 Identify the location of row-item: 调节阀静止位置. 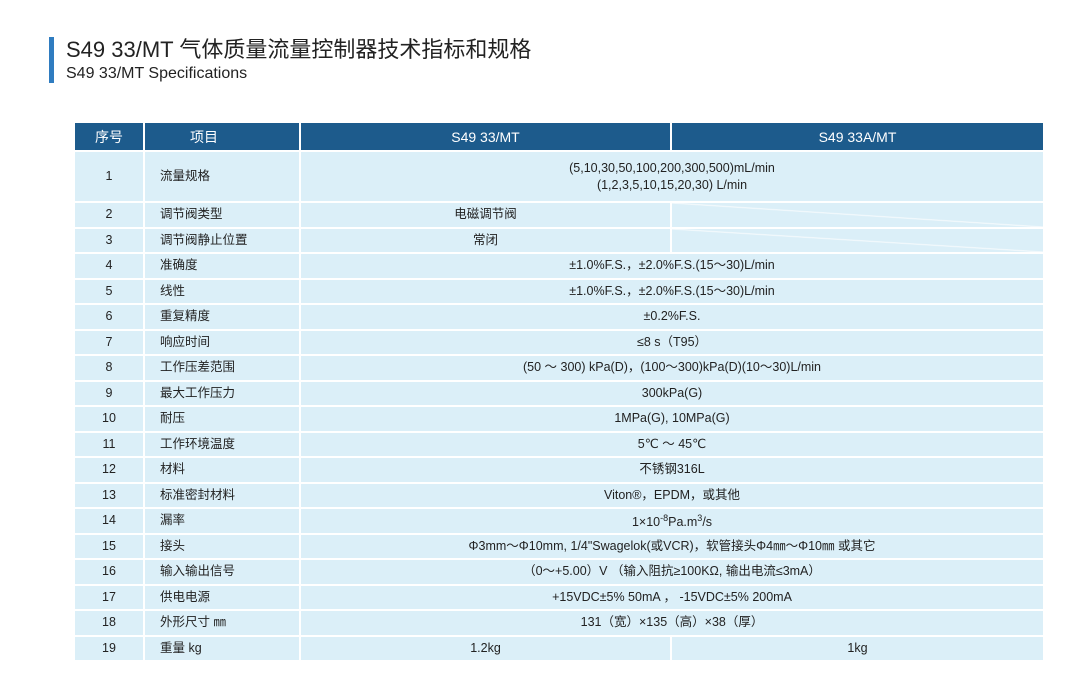
(222, 240).